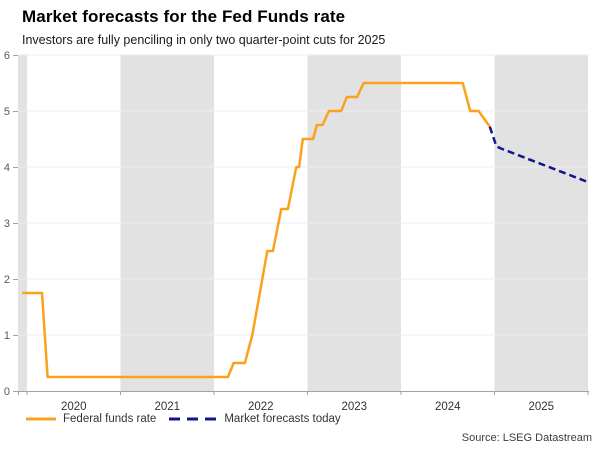 Image resolution: width=600 pixels, height=450 pixels. I want to click on legend-label-market-forecasts-today: Market forecasts today, so click(282, 419).